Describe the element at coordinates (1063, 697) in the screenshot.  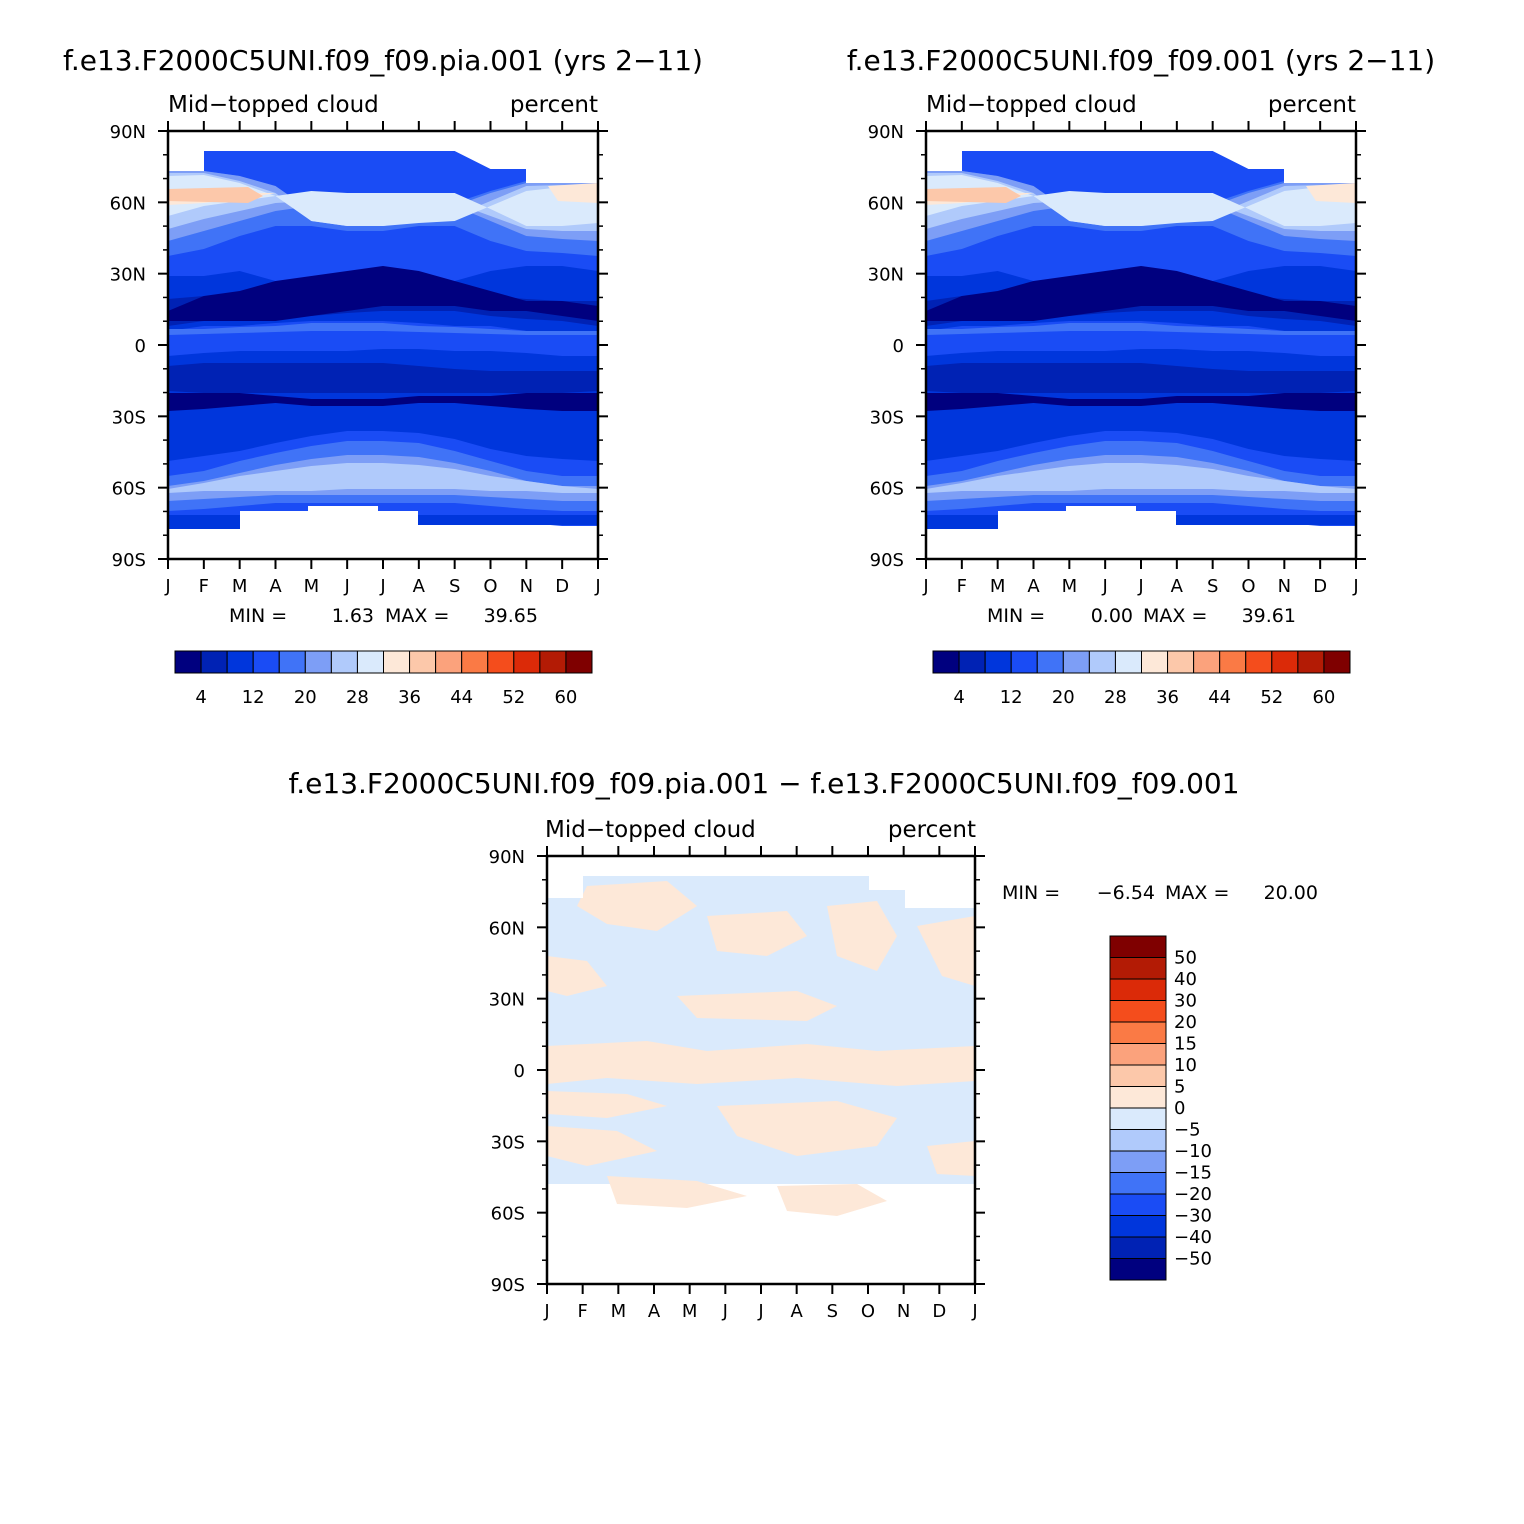
I see `cbarB-label: 20` at that location.